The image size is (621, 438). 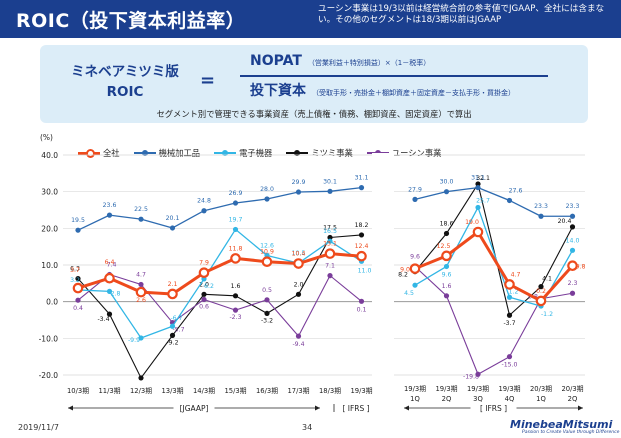 I want to click on data-label-mitsumi: -3.2, so click(x=267, y=320).